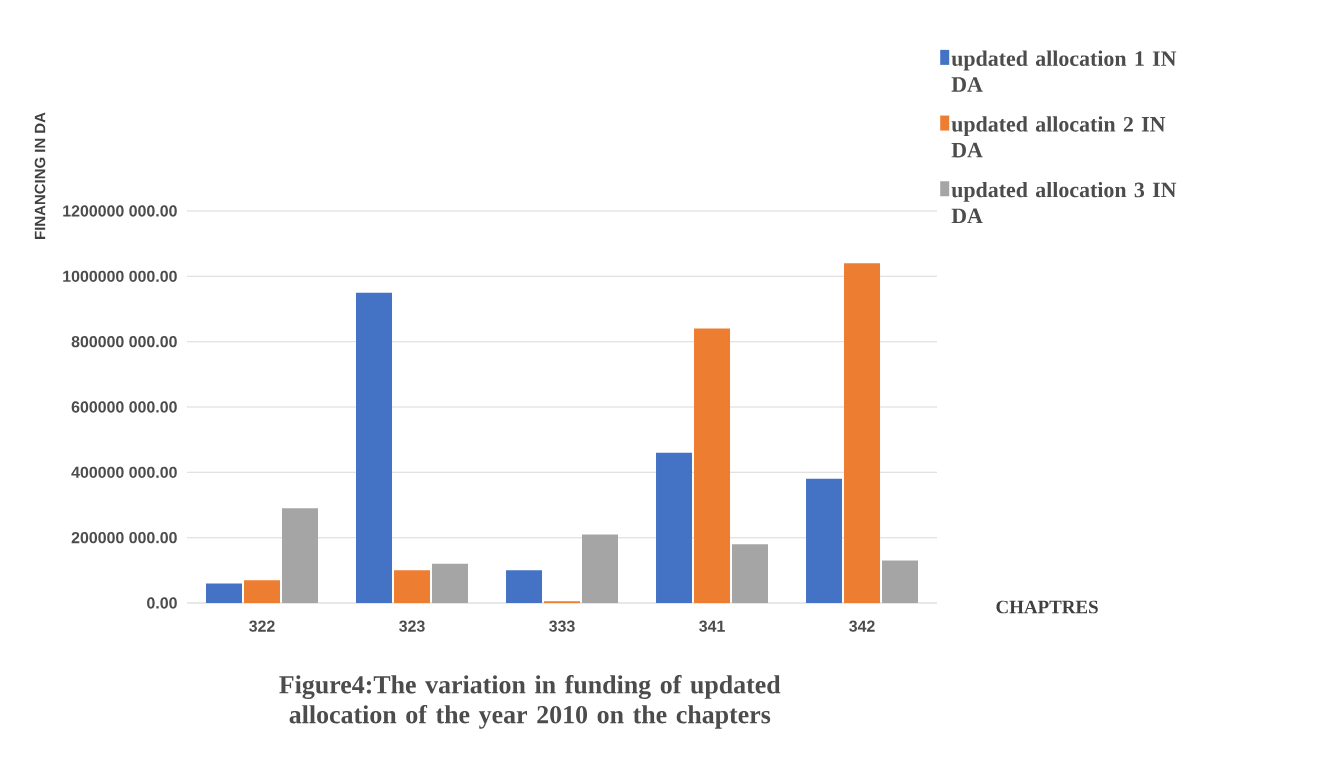  I want to click on x-tick-label: 341, so click(712, 626).